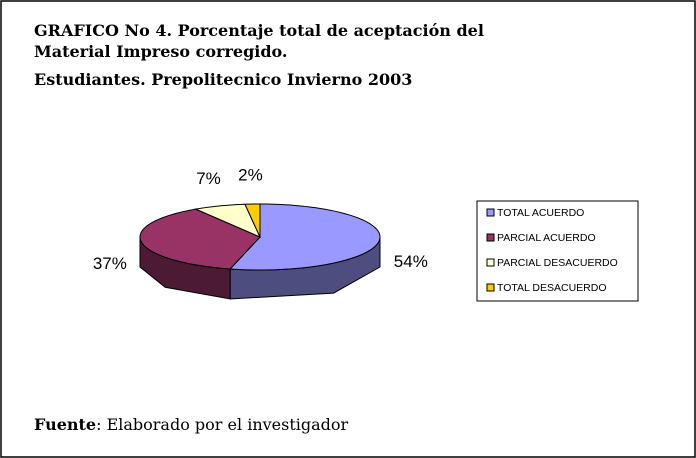 Image resolution: width=696 pixels, height=458 pixels. What do you see at coordinates (222, 424) in the screenshot?
I see `source-text: : Elaborado por el investigador` at bounding box center [222, 424].